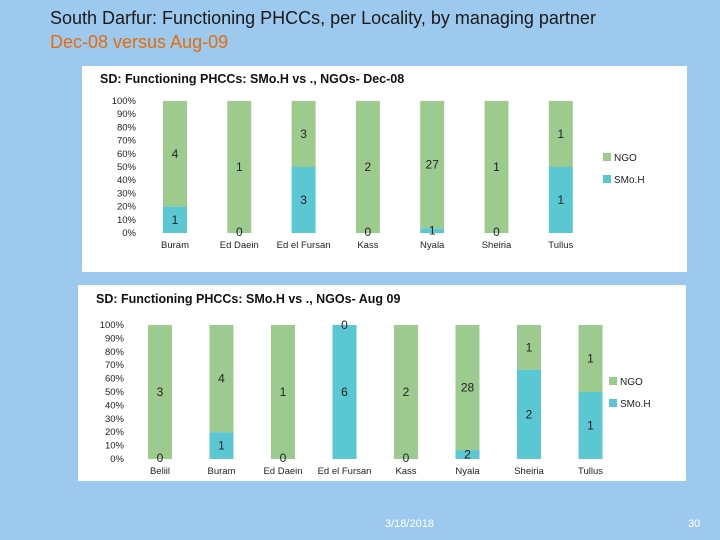 This screenshot has width=720, height=540. Describe the element at coordinates (344, 325) in the screenshot. I see `data-label-ngo-aug09: 0` at that location.